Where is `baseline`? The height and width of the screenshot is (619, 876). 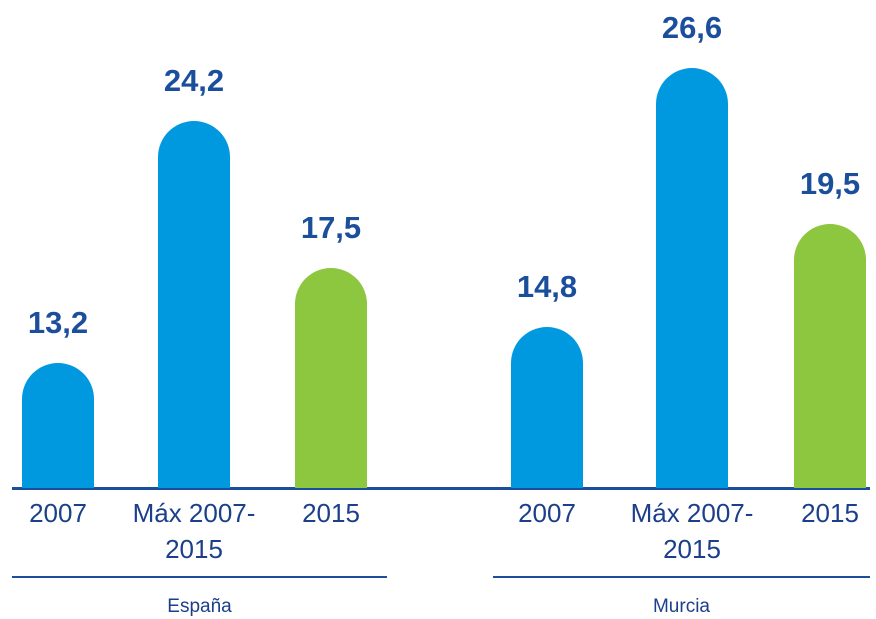 baseline is located at coordinates (441, 488).